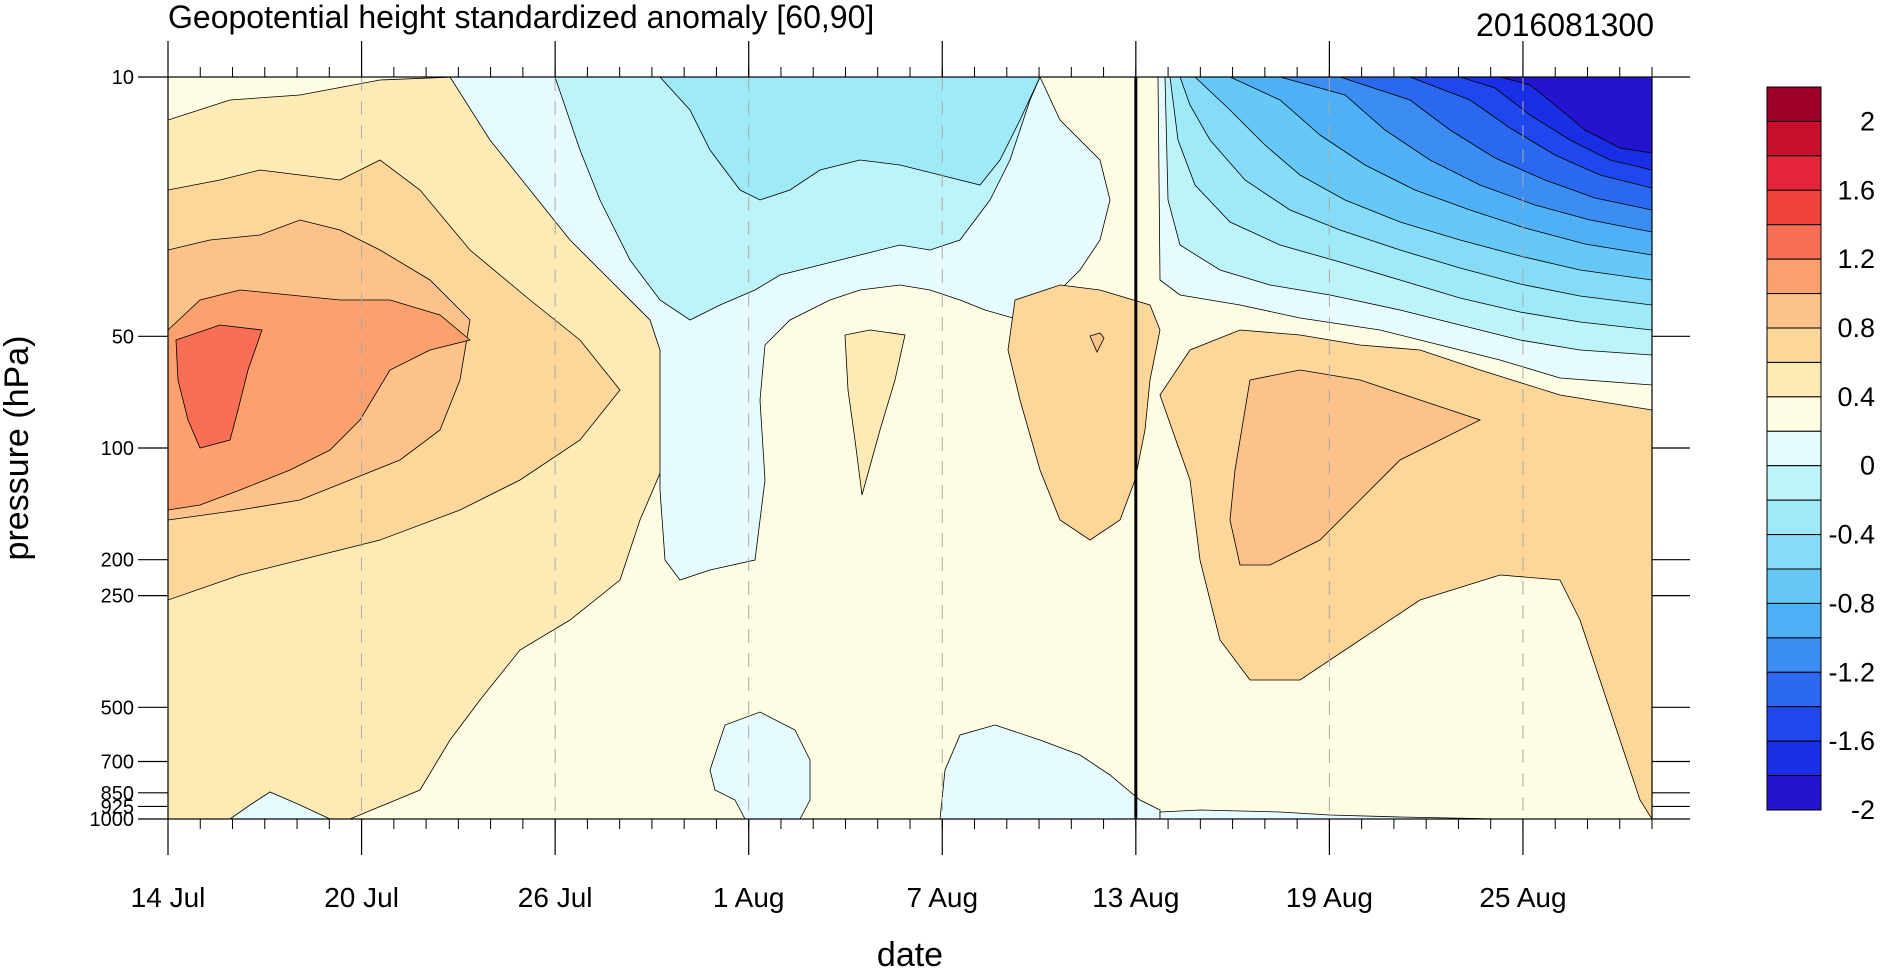 The height and width of the screenshot is (969, 1889). I want to click on warm-small-aug, so click(1097, 342).